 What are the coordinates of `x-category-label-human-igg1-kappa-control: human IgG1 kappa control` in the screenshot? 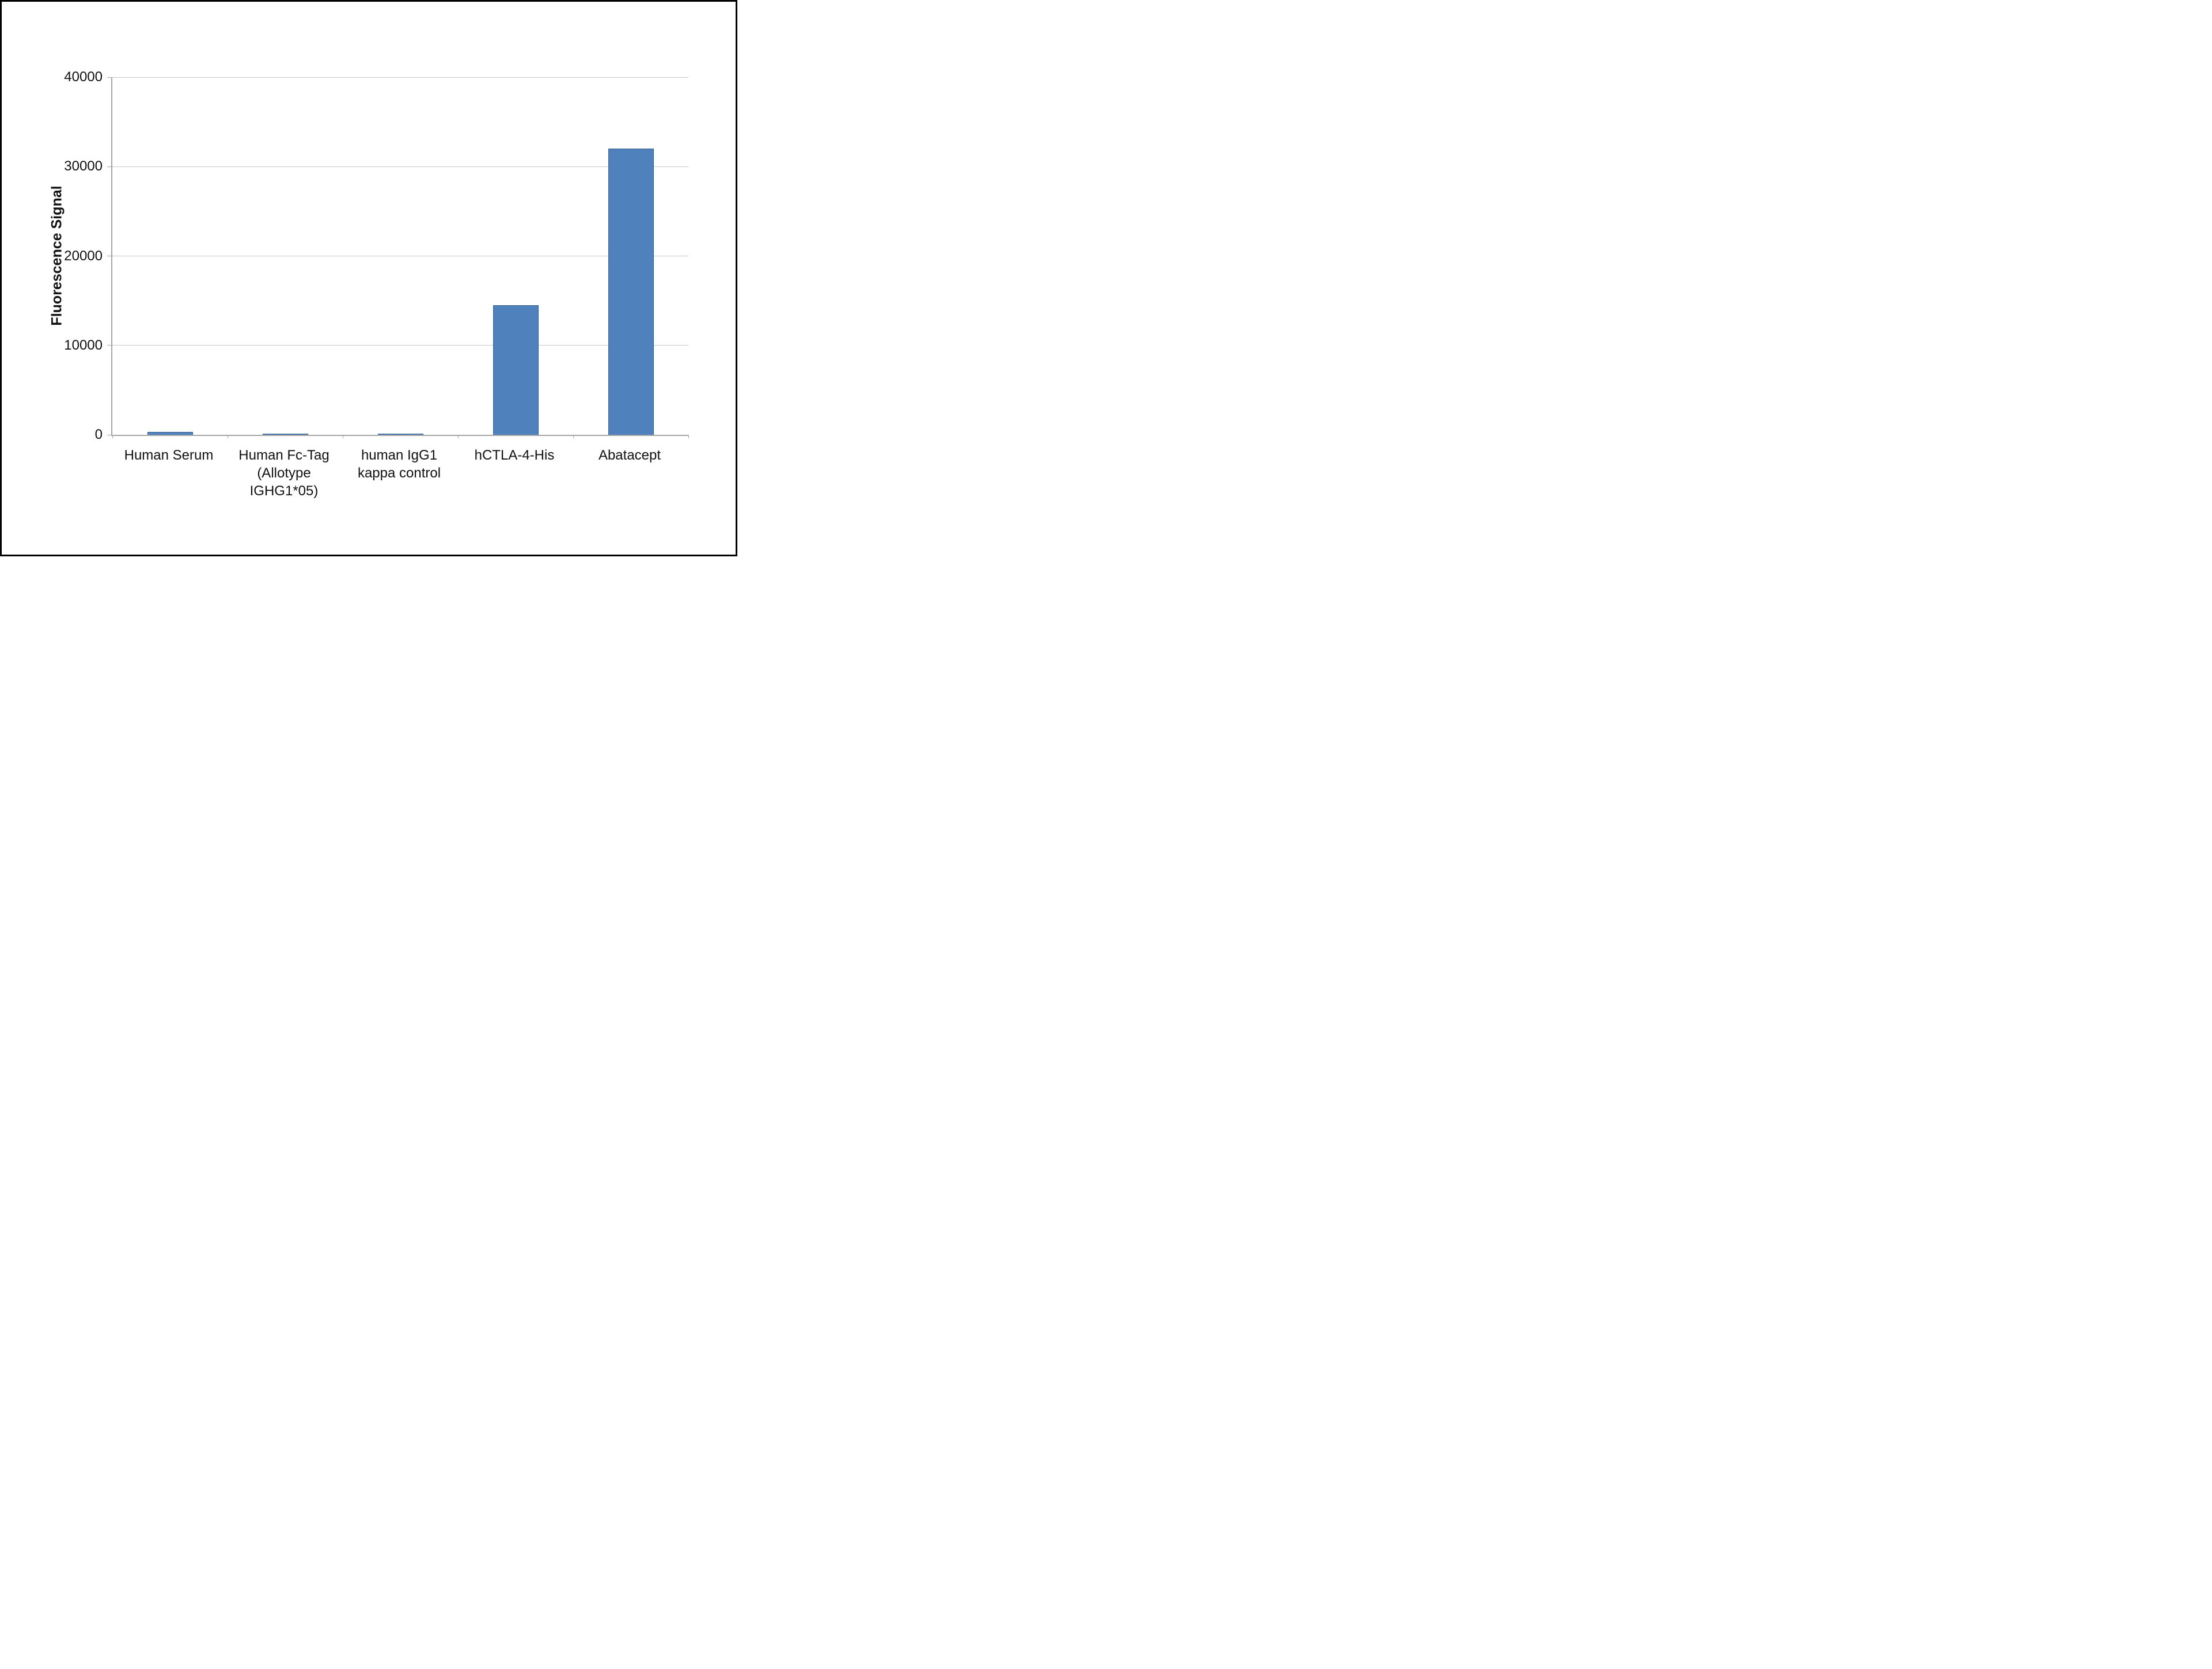 It's located at (399, 464).